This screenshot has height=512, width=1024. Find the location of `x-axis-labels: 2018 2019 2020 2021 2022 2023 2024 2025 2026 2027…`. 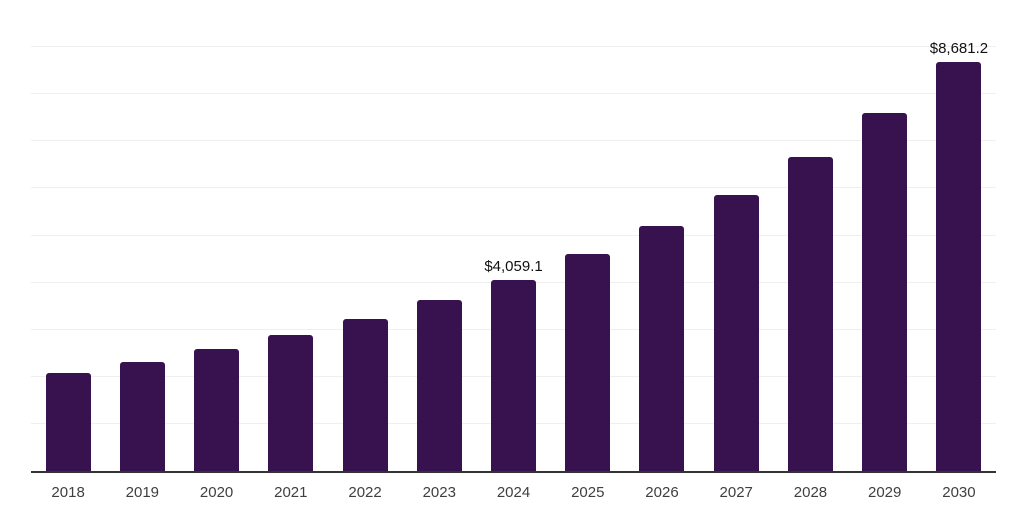

x-axis-labels: 2018 2019 2020 2021 2022 2023 2024 2025 2026 2027… is located at coordinates (513, 492).